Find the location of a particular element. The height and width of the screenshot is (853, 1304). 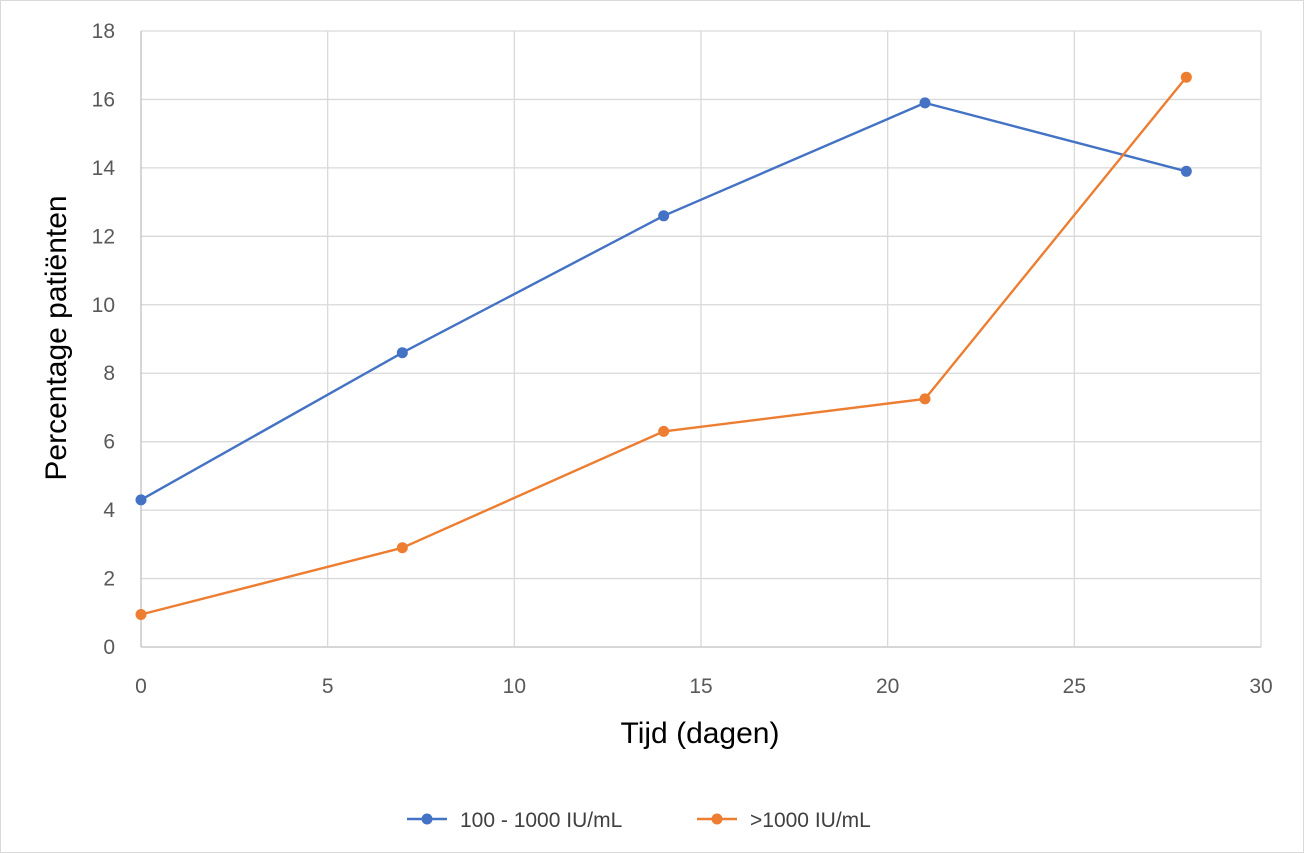

x-tick-label: 30 is located at coordinates (1260, 686).